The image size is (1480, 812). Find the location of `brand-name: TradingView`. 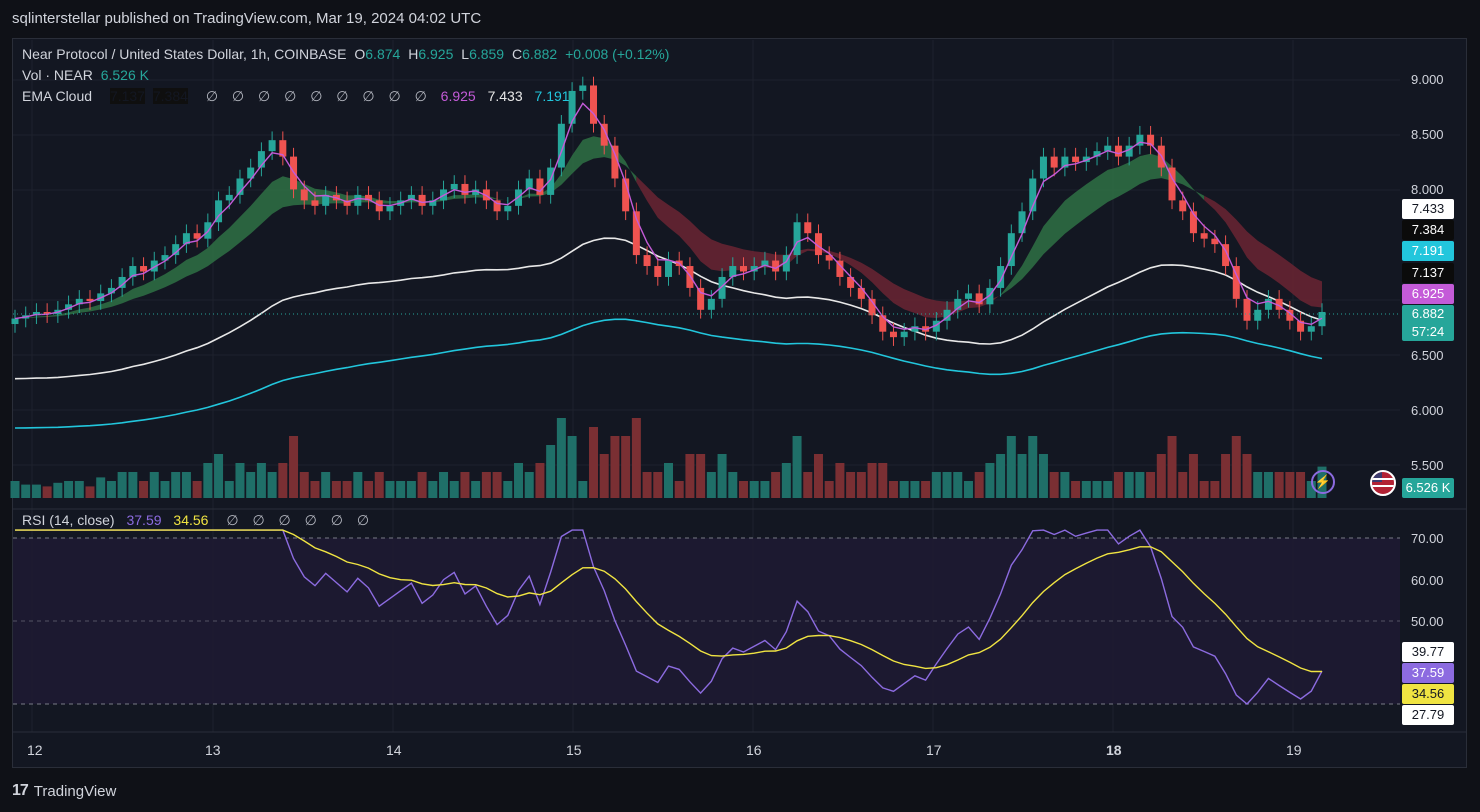

brand-name: TradingView is located at coordinates (75, 791).